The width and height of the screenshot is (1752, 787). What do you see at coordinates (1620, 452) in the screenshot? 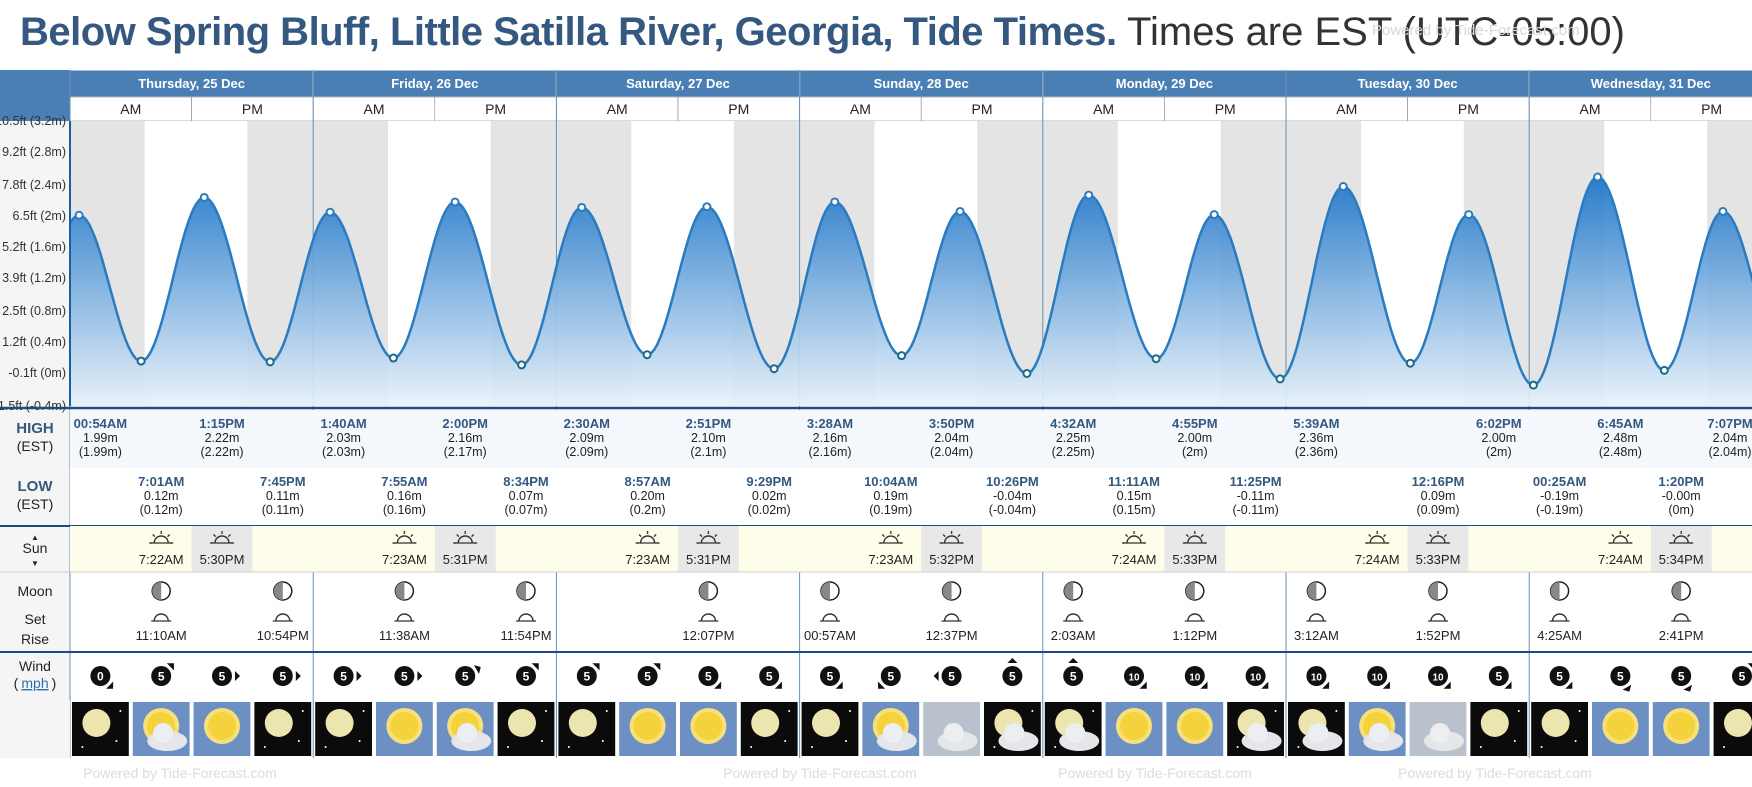
I see `high-tide-height-alt: (2.48m)` at bounding box center [1620, 452].